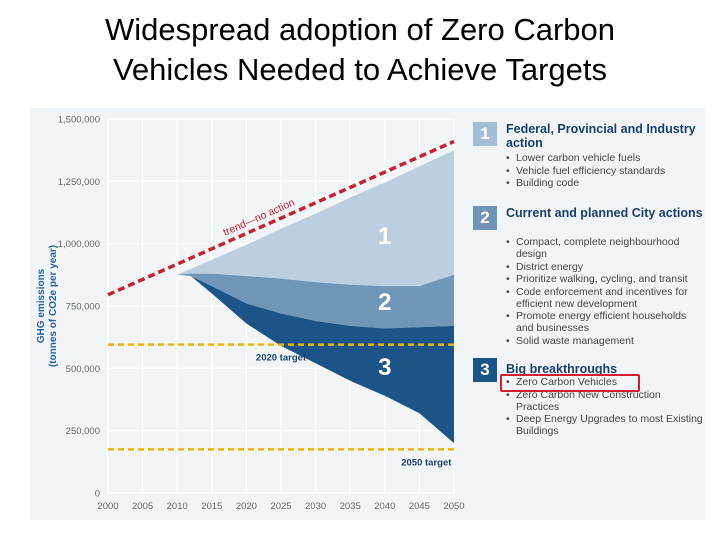 This screenshot has width=720, height=540. What do you see at coordinates (83, 307) in the screenshot?
I see `y-tick-label: 750,000` at bounding box center [83, 307].